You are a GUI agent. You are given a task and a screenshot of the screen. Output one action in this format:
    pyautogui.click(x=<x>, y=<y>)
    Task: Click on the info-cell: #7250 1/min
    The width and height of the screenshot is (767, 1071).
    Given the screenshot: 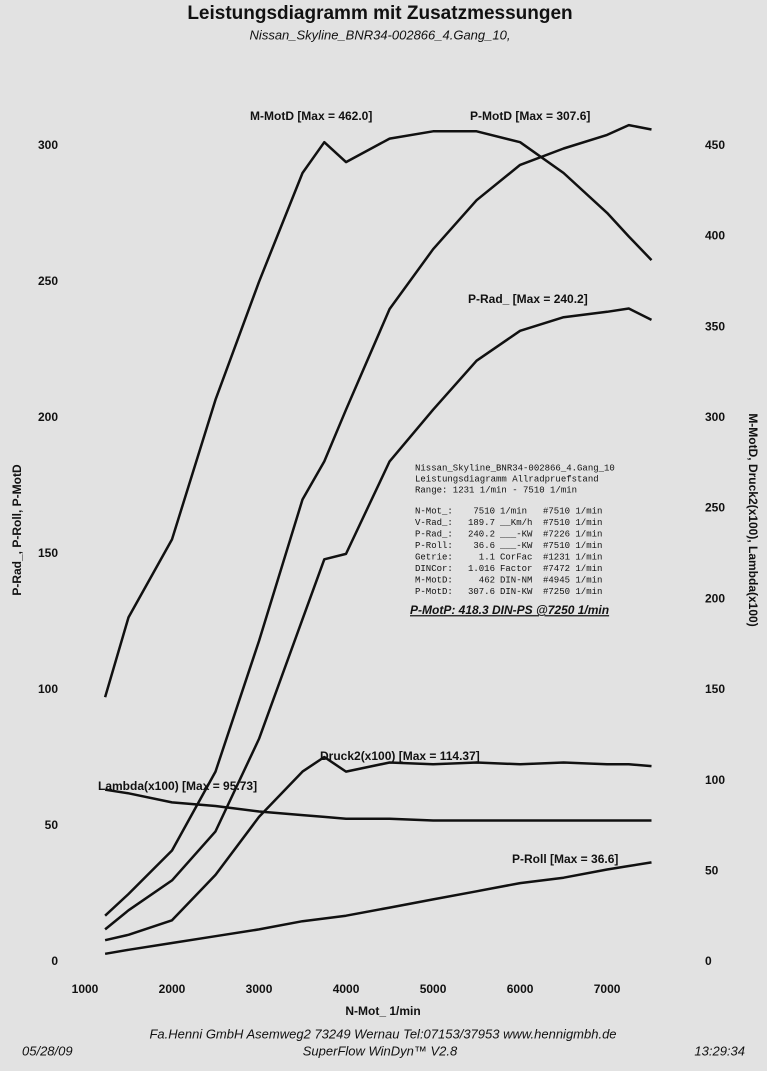 What is the action you would take?
    pyautogui.click(x=572, y=592)
    